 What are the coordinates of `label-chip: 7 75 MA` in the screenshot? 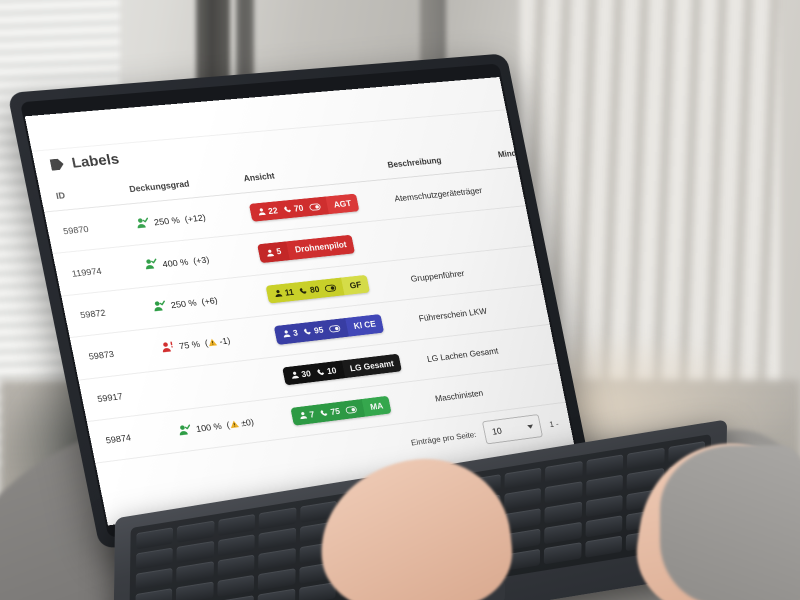 It's located at (341, 411).